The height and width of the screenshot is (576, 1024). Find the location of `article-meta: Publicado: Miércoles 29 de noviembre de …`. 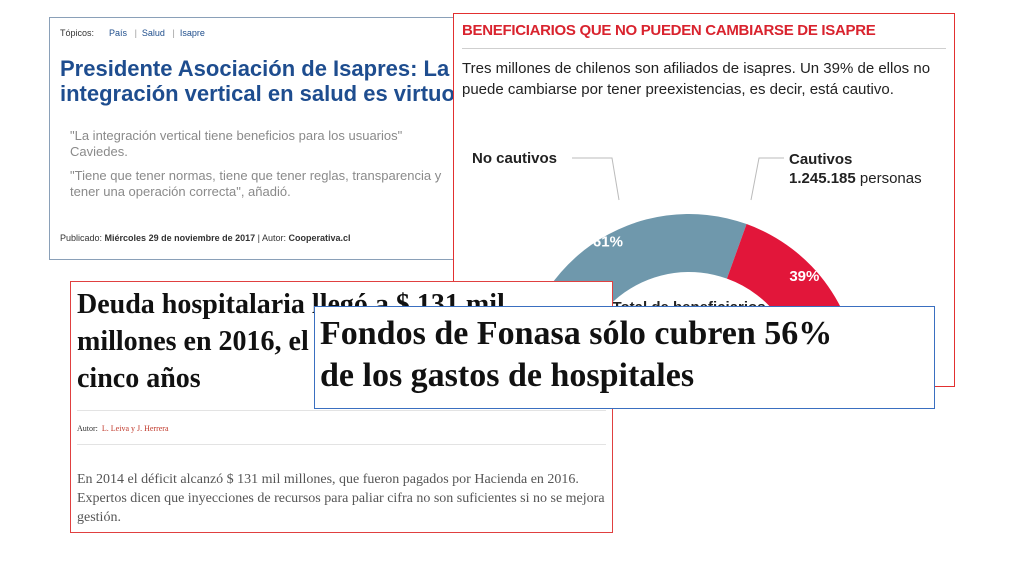

article-meta: Publicado: Miércoles 29 de noviembre de … is located at coordinates (205, 238).